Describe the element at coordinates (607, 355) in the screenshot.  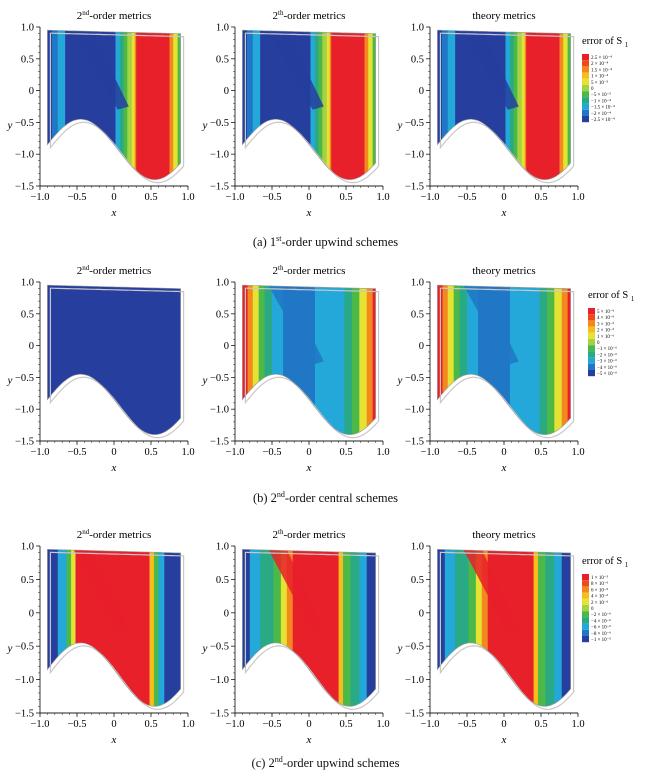
I see `legend-label: −2 × 10⁻⁶` at that location.